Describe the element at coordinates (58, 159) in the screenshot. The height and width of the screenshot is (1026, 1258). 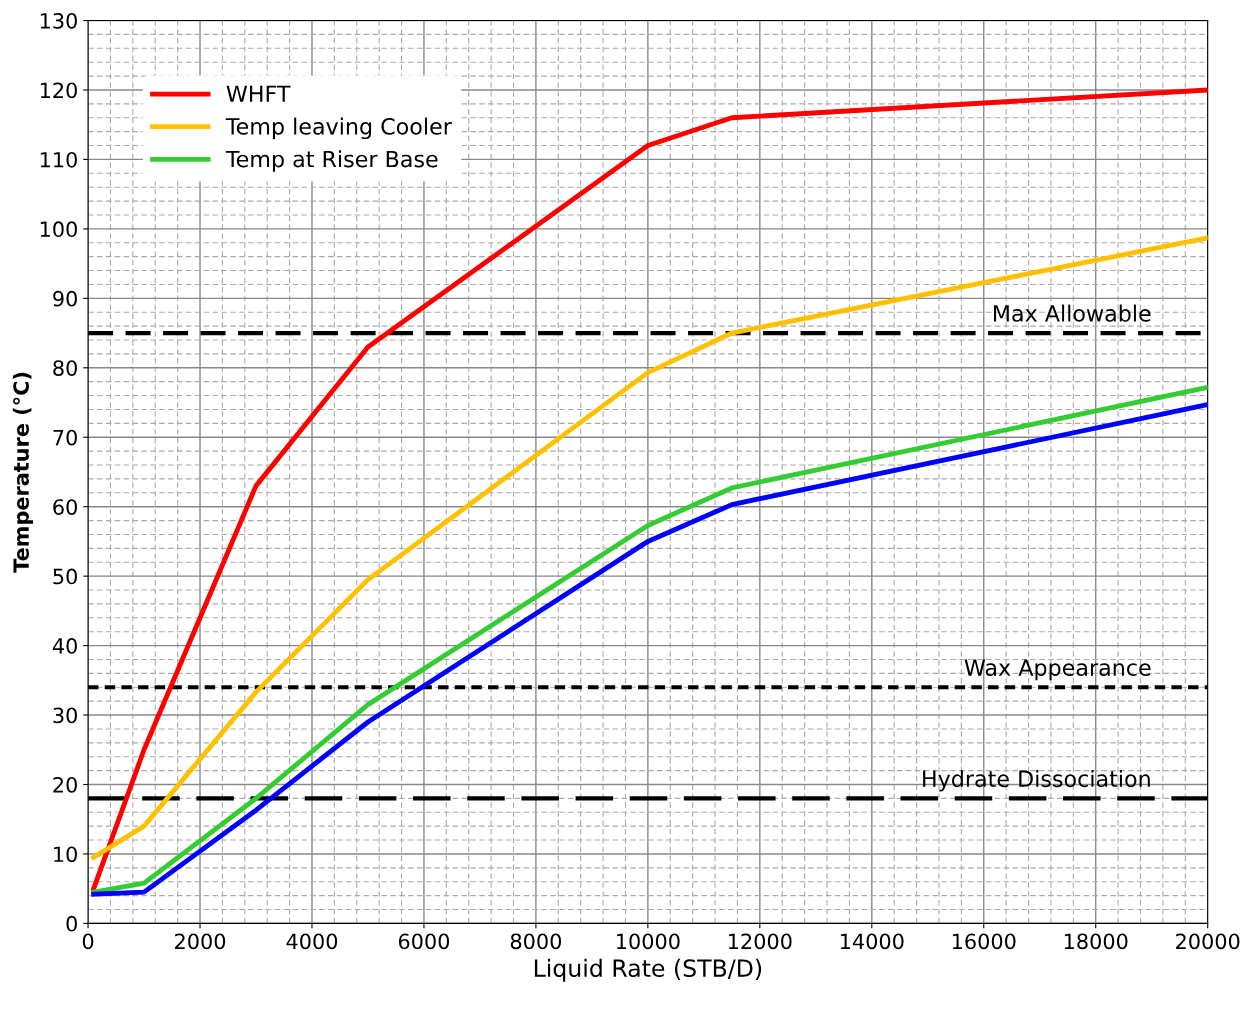
I see `y-tick-label: 110` at that location.